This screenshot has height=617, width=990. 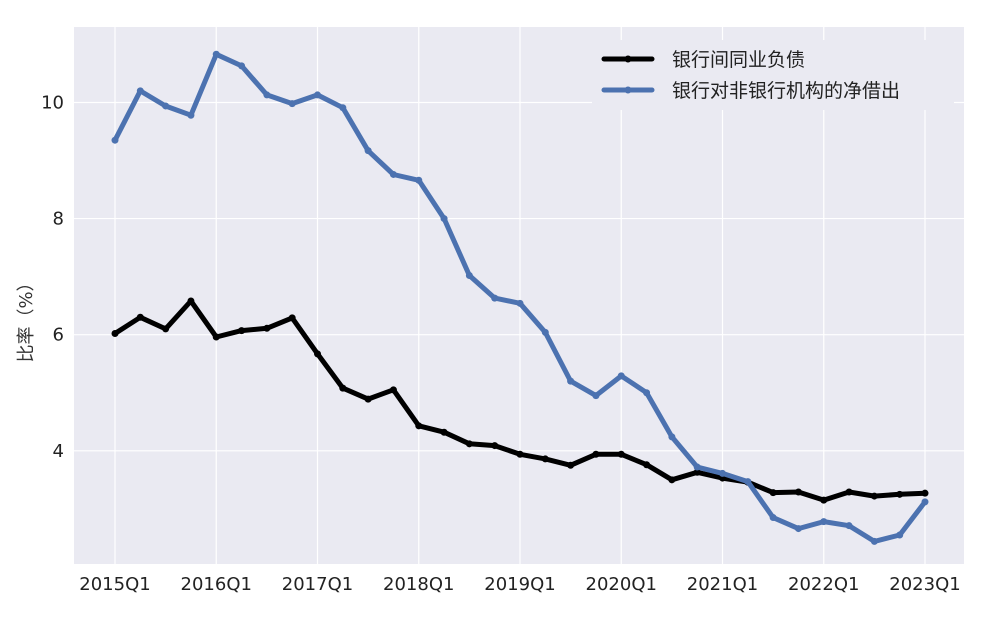 I want to click on y-tick-label: 4, so click(x=58, y=451).